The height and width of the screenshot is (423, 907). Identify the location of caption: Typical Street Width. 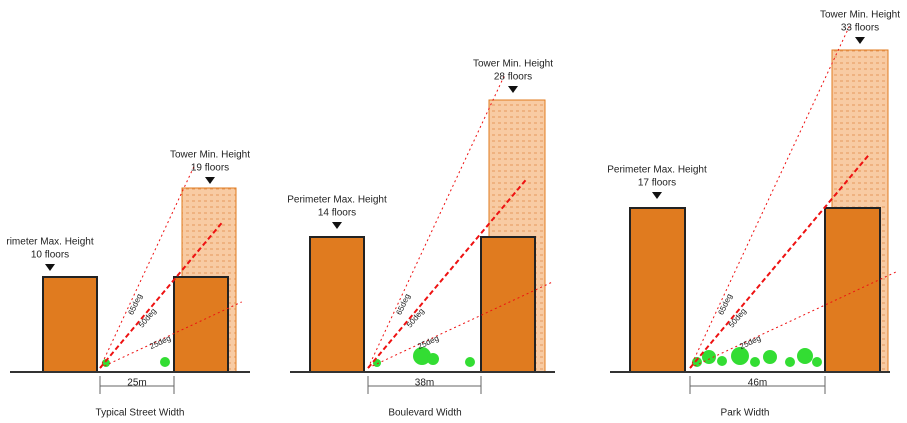
(140, 413).